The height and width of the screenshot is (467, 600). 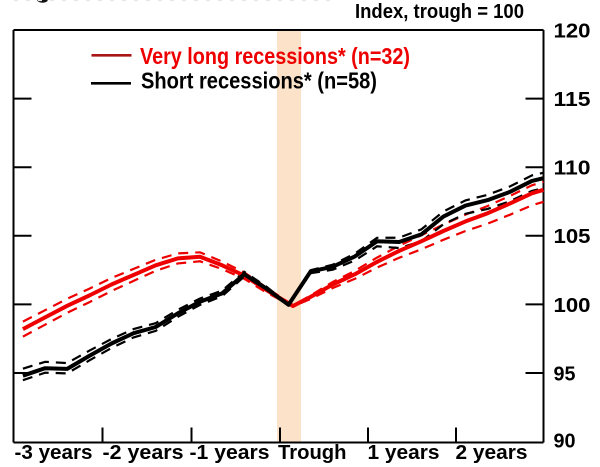 What do you see at coordinates (572, 30) in the screenshot?
I see `svg-text: 120` at bounding box center [572, 30].